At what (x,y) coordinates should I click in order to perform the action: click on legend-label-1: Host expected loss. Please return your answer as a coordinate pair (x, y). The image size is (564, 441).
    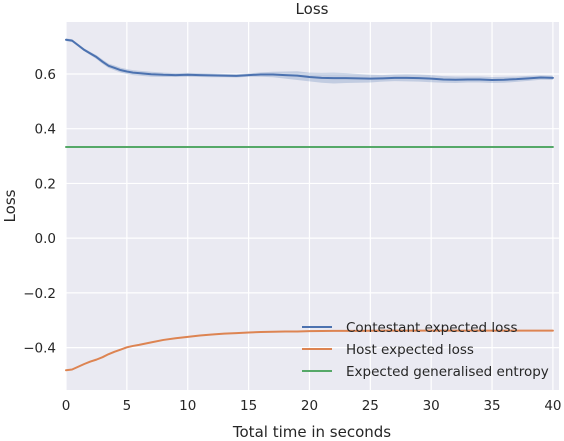
    Looking at the image, I should click on (410, 350).